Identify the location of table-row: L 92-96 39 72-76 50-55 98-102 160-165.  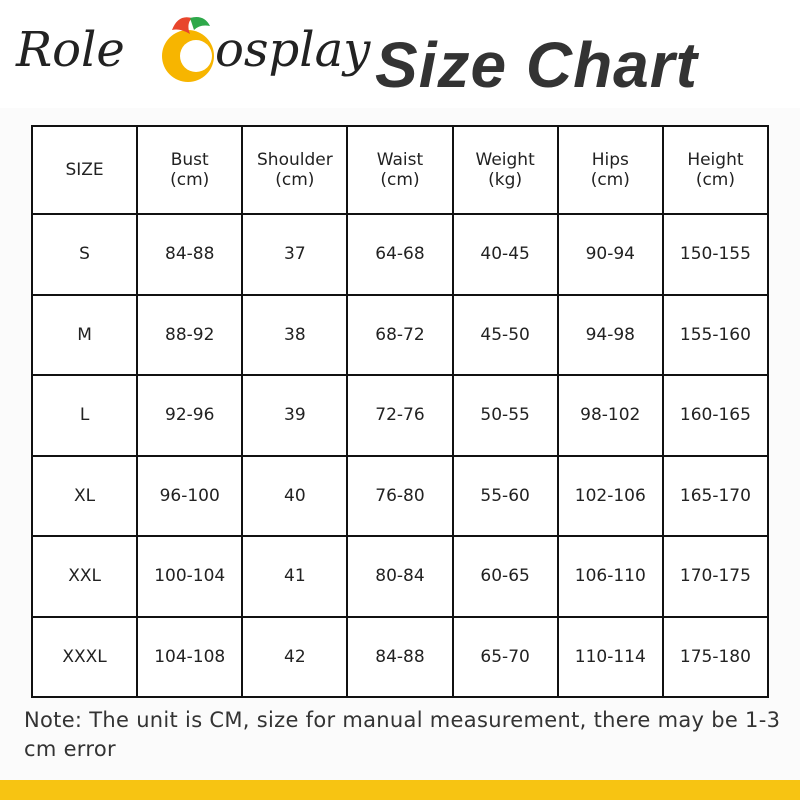
(400, 415).